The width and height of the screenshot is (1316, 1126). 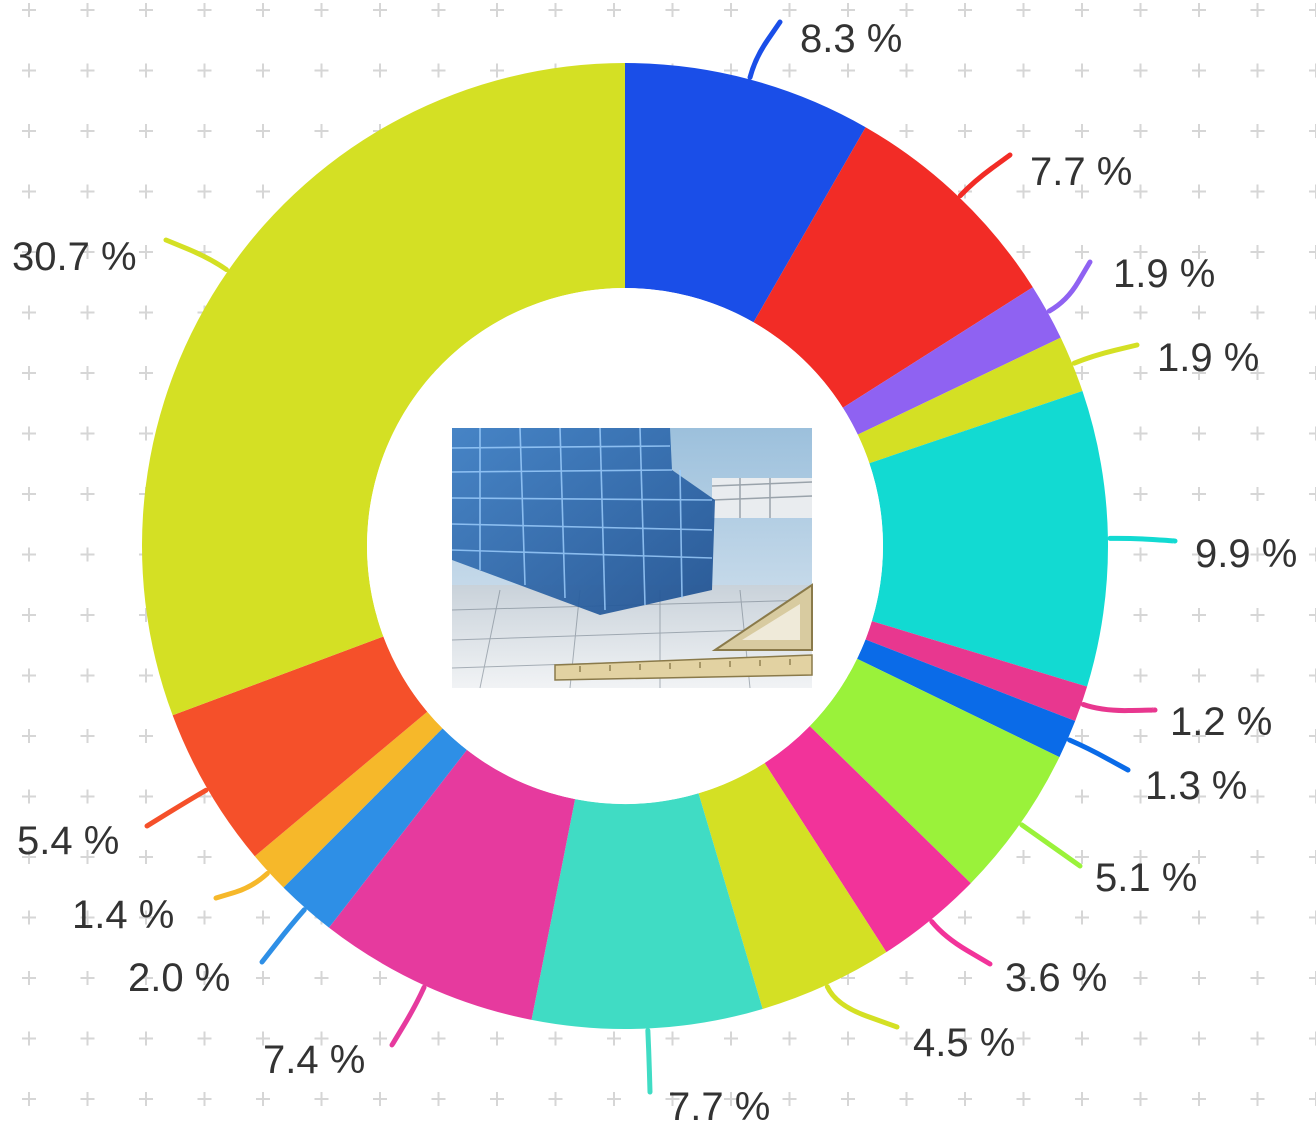 I want to click on slice-percent-label: 5.4 %, so click(x=68, y=841).